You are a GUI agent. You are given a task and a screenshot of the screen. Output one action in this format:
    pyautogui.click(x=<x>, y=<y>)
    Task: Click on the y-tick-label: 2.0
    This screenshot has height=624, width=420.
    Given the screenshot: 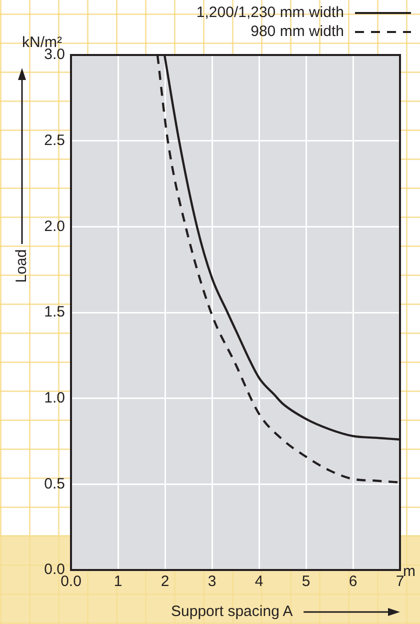 What is the action you would take?
    pyautogui.click(x=54, y=226)
    